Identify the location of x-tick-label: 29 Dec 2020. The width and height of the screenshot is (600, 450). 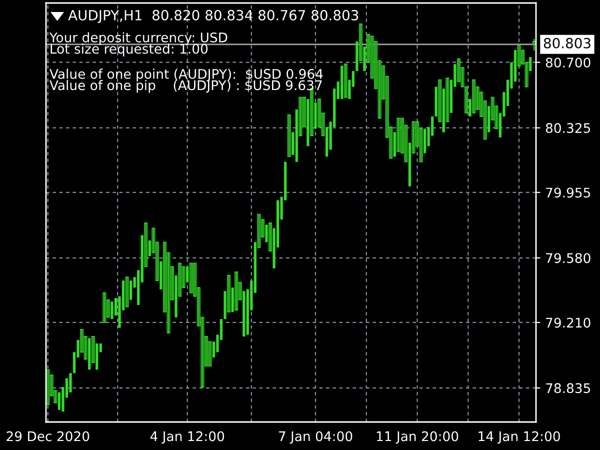
(48, 436).